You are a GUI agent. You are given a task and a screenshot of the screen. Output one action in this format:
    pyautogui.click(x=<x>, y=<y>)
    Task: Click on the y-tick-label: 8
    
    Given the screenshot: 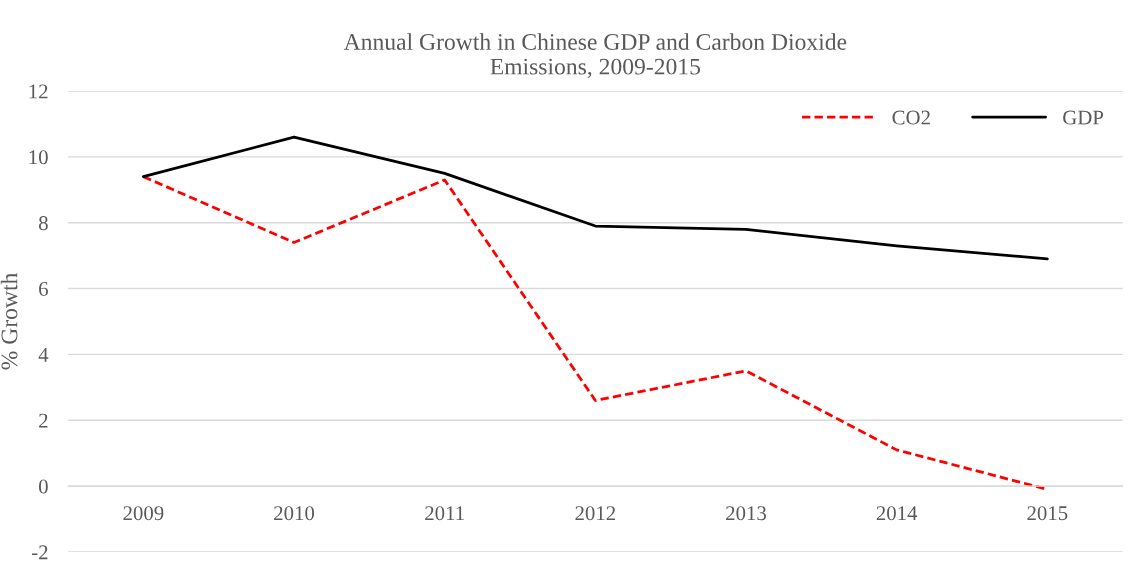 What is the action you would take?
    pyautogui.click(x=43, y=223)
    